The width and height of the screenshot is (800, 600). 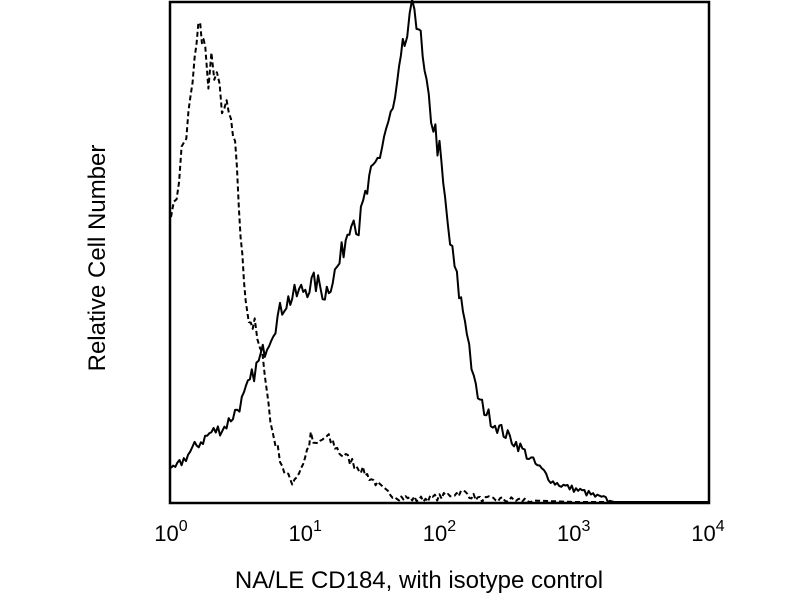 I want to click on x-tick-label-2: 10², so click(x=439, y=532).